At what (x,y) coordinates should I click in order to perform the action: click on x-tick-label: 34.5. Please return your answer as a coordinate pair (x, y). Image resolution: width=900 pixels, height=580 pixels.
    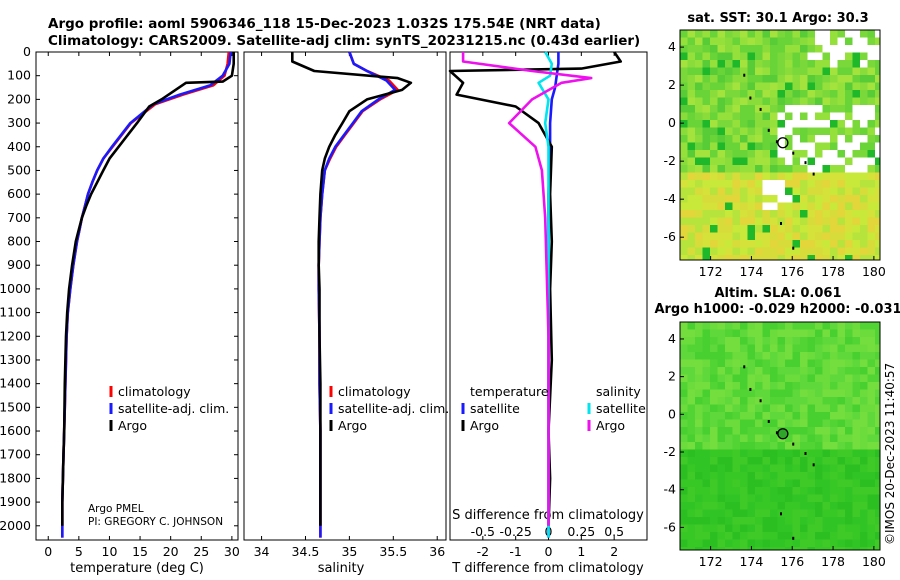
    Looking at the image, I should click on (306, 551).